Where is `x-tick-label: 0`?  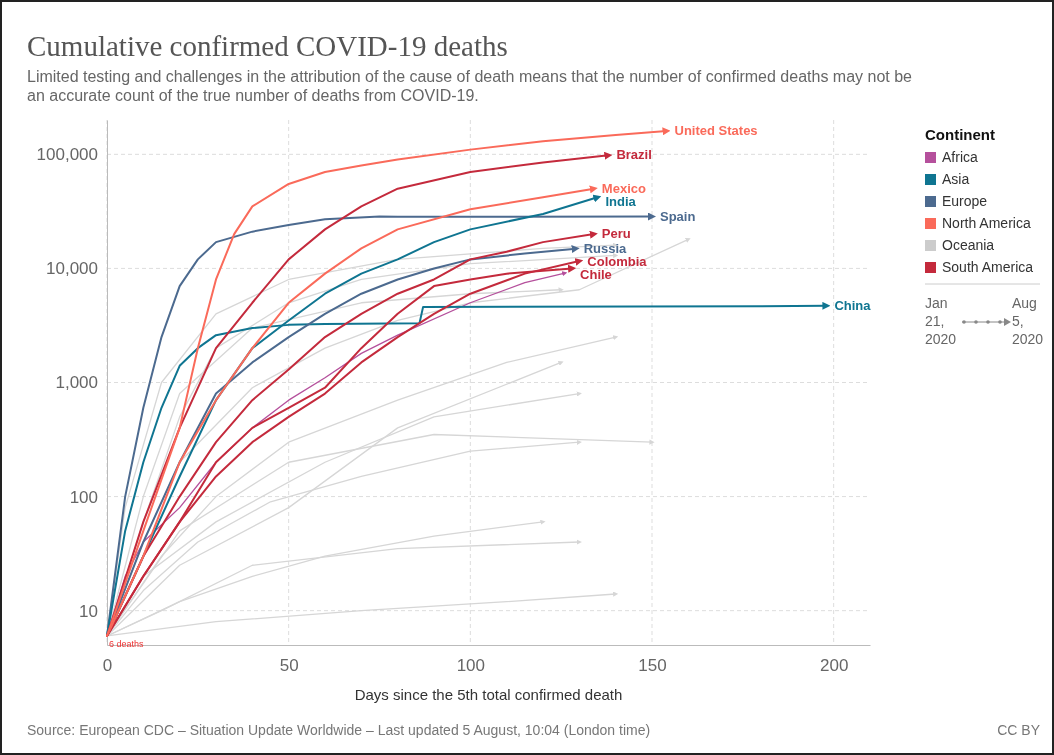
x-tick-label: 0 is located at coordinates (107, 666).